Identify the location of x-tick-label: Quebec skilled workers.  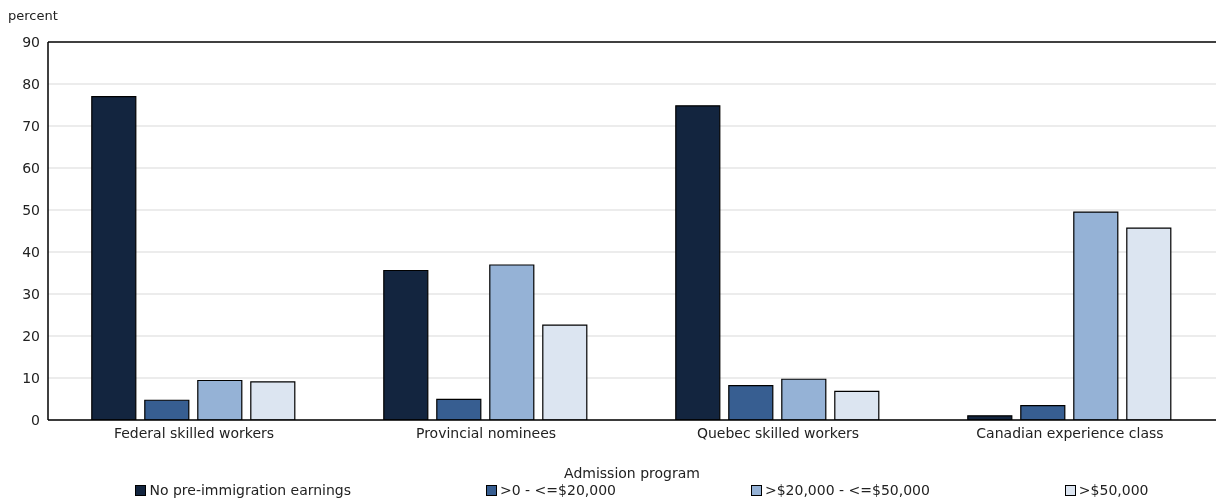
(778, 432).